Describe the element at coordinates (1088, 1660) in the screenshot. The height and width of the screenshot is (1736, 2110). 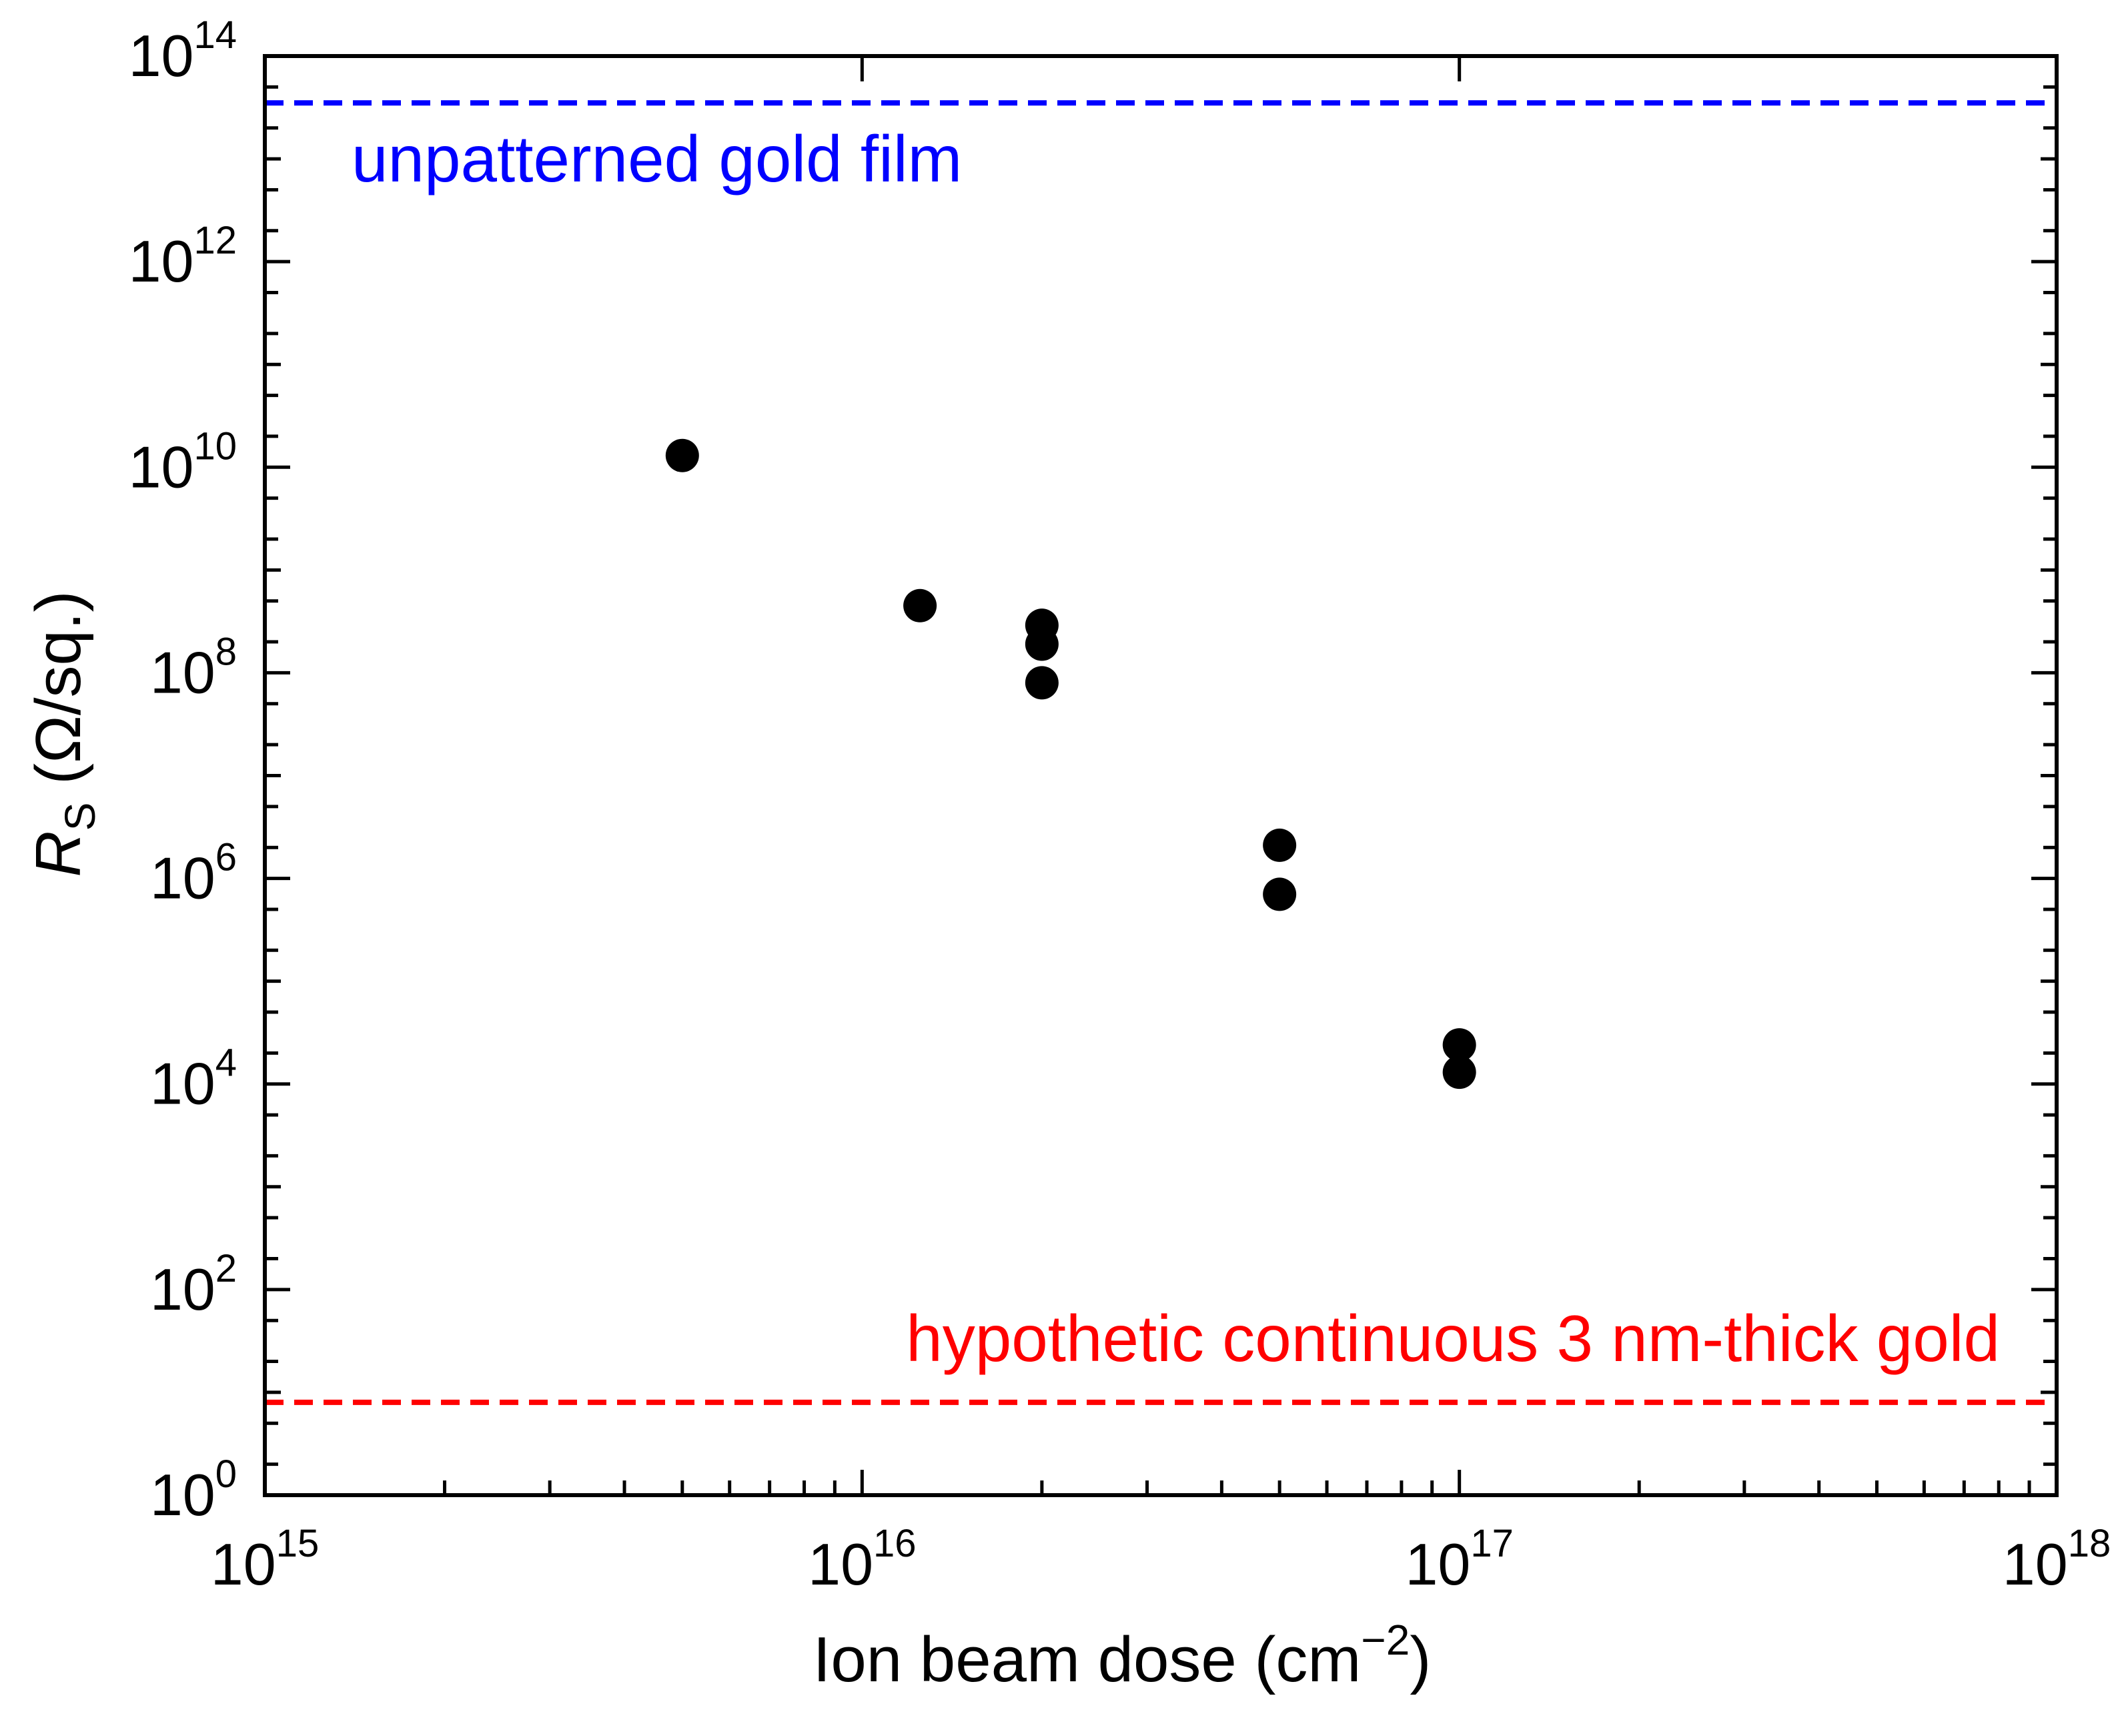
I see `x-axis-title-prefix: Ion beam dose (cm` at that location.